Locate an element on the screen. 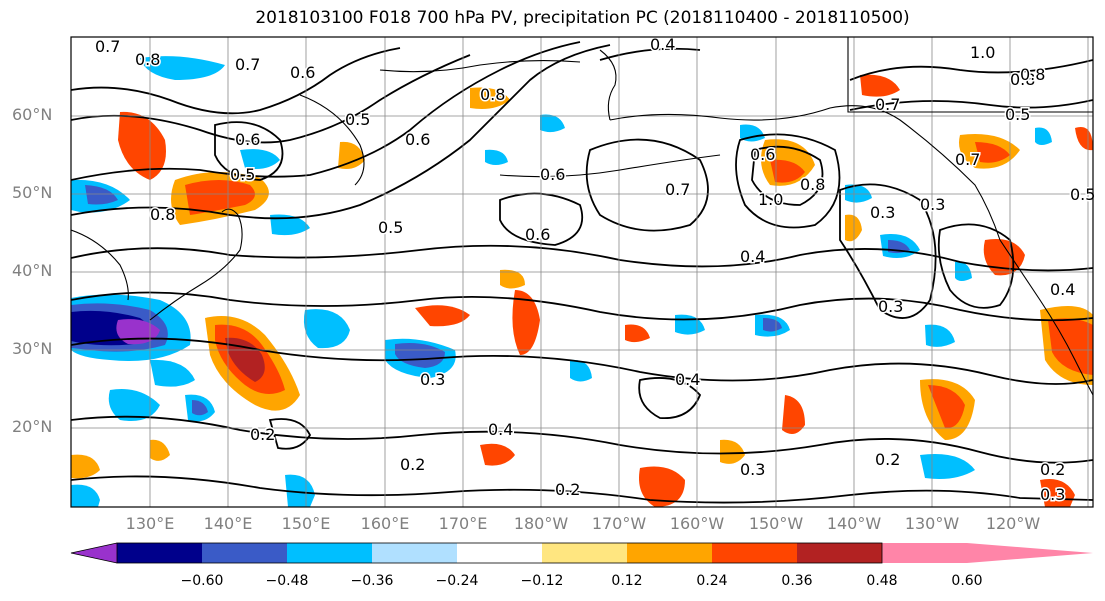 This screenshot has width=1105, height=601. lon-label-170w: 170°W is located at coordinates (619, 523).